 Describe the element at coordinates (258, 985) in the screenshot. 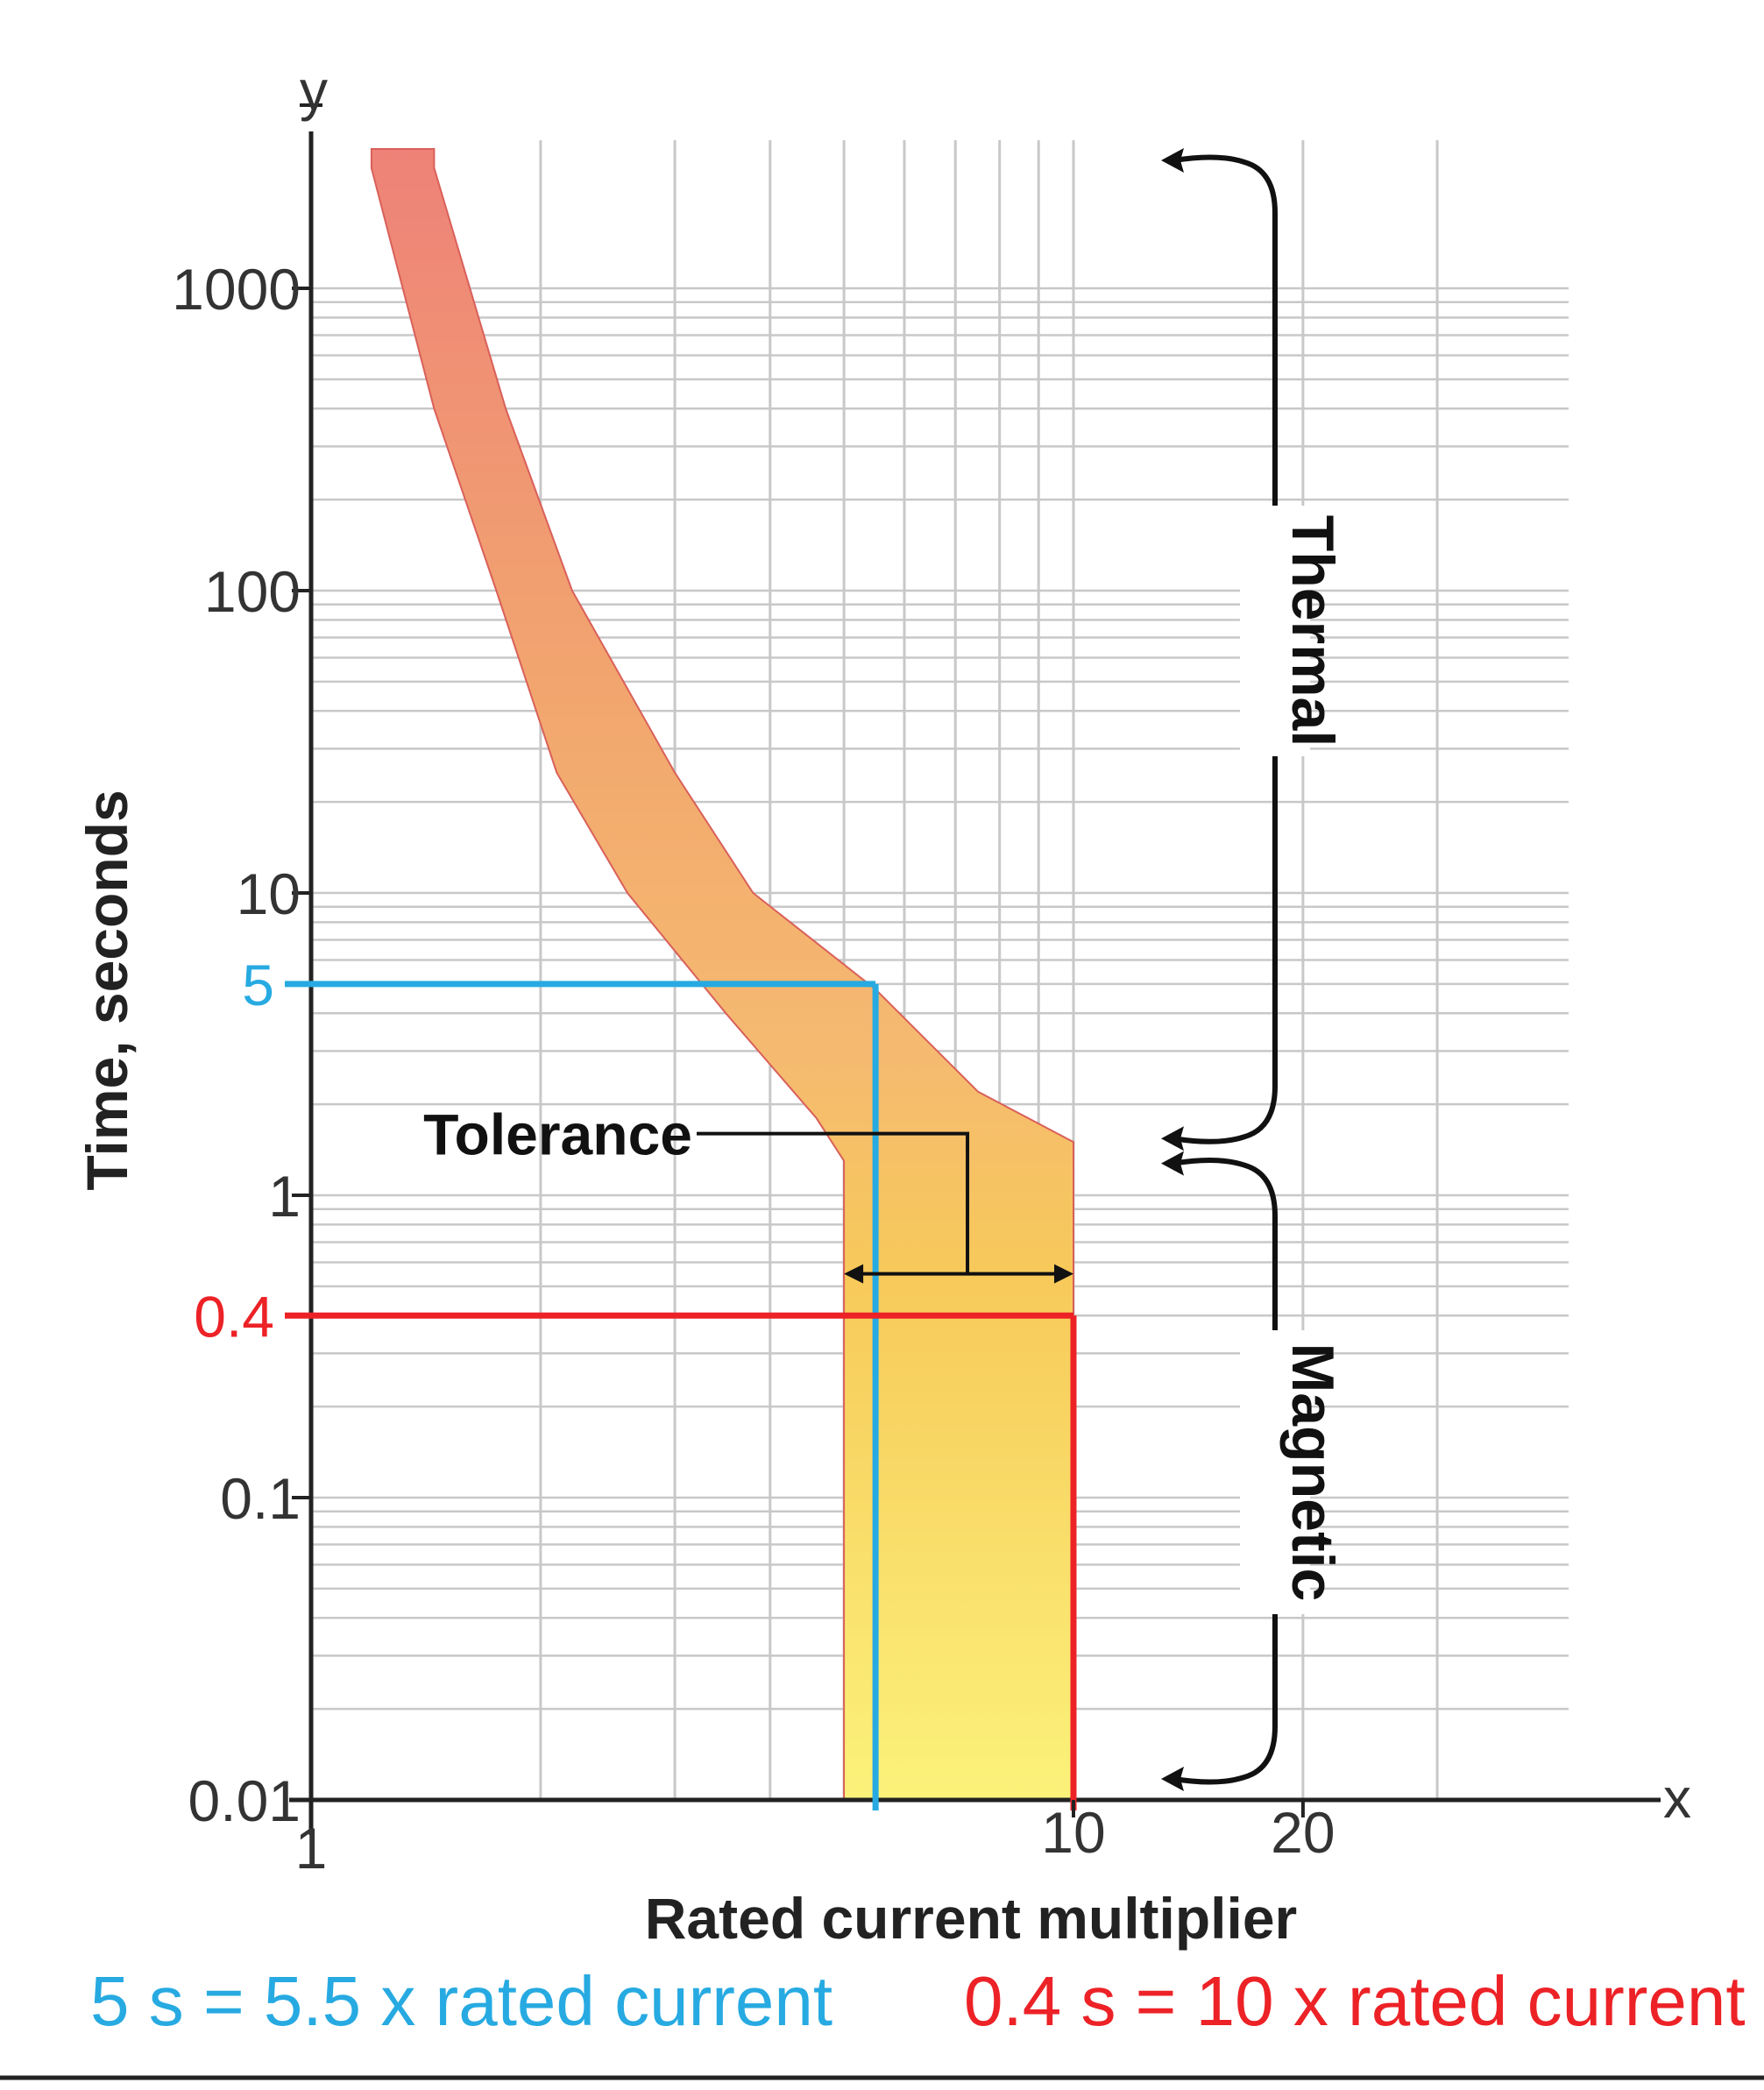

I see `y-highlight-tick-label: 5` at that location.